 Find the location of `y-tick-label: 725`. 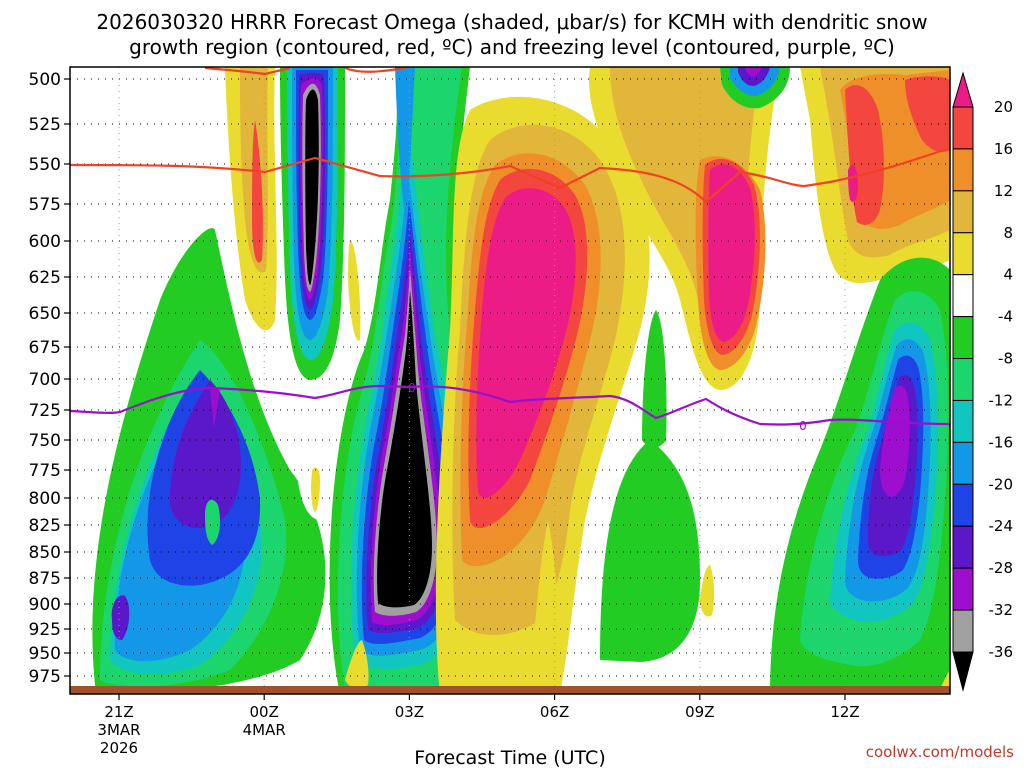

y-tick-label: 725 is located at coordinates (45, 411).